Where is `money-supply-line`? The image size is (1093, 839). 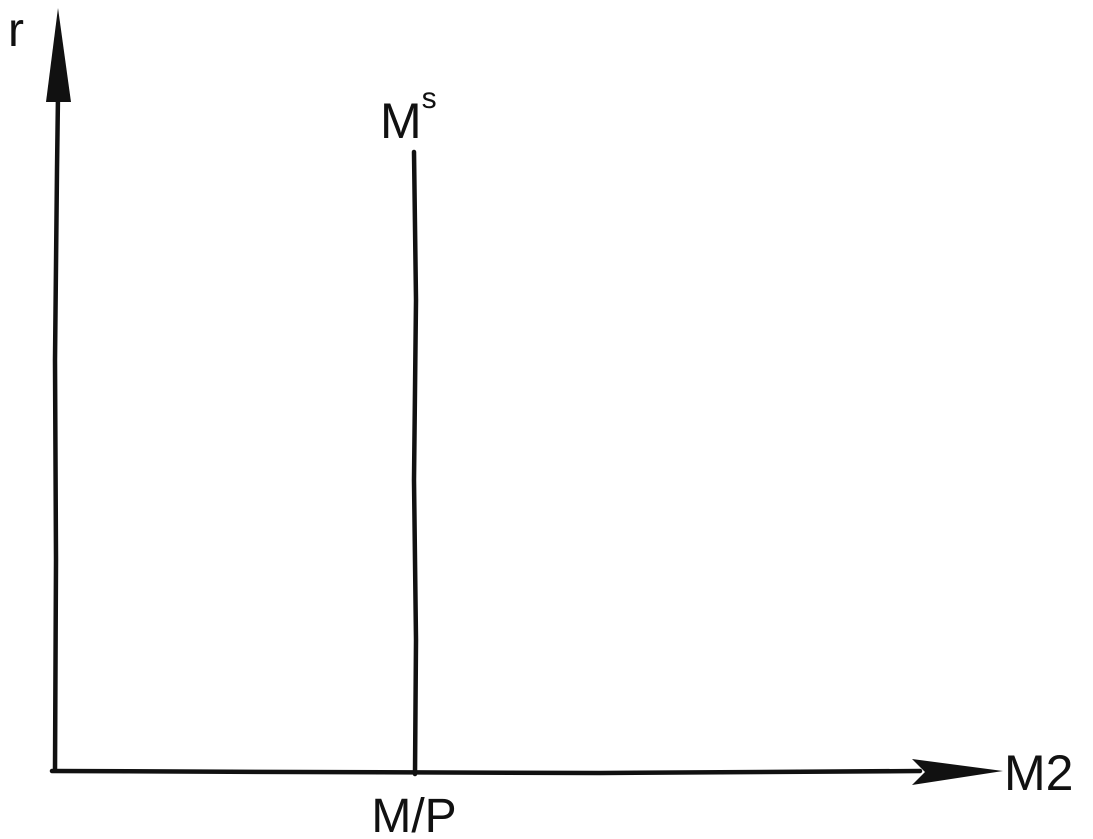 money-supply-line is located at coordinates (415, 463).